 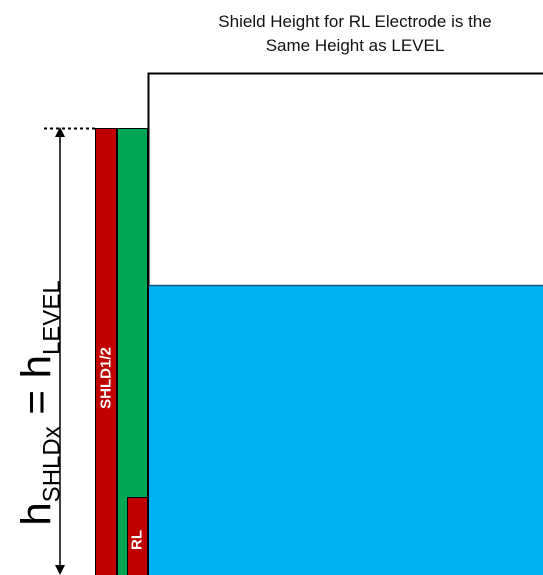 What do you see at coordinates (355, 21) in the screenshot?
I see `caption-line-1: Shield Height for RL Electrode is the` at bounding box center [355, 21].